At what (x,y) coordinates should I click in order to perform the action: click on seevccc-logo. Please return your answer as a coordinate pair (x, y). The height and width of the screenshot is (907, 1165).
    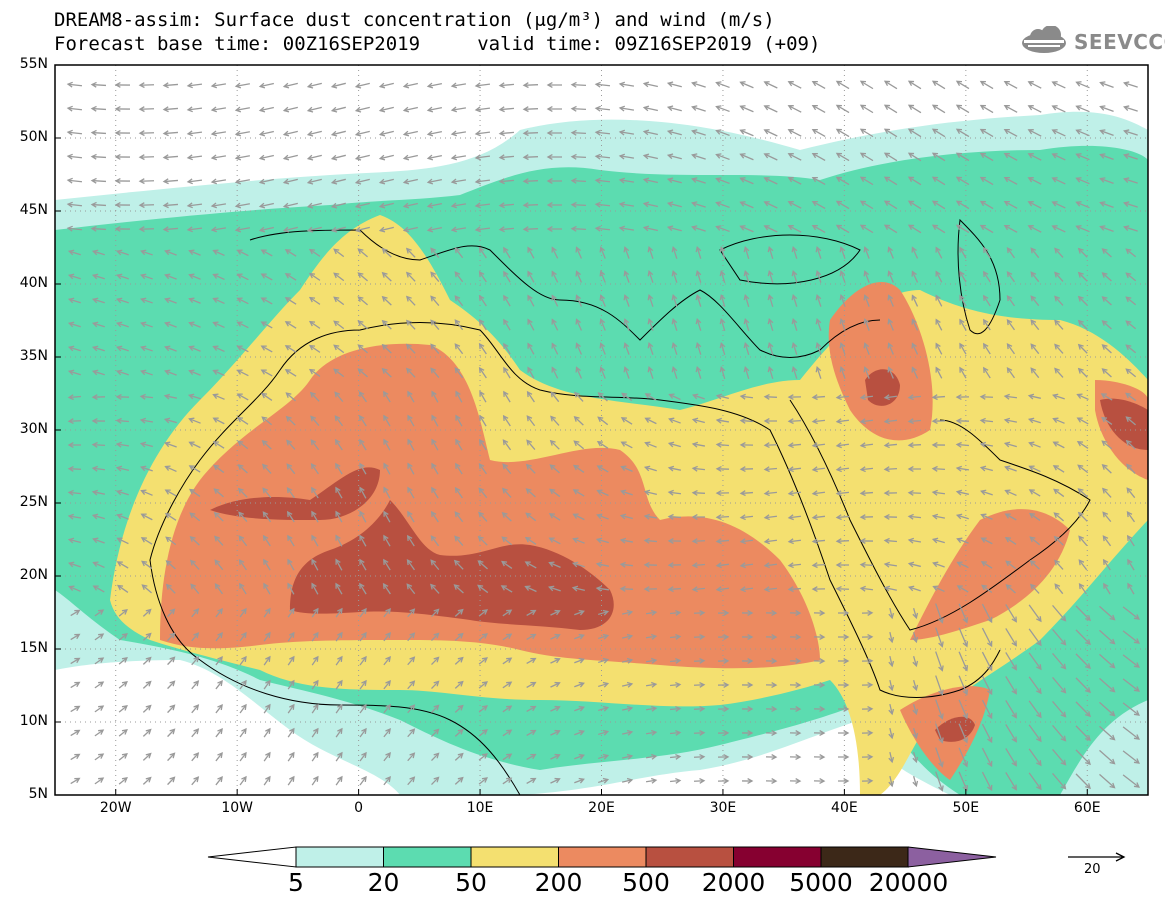
    Looking at the image, I should click on (1044, 39).